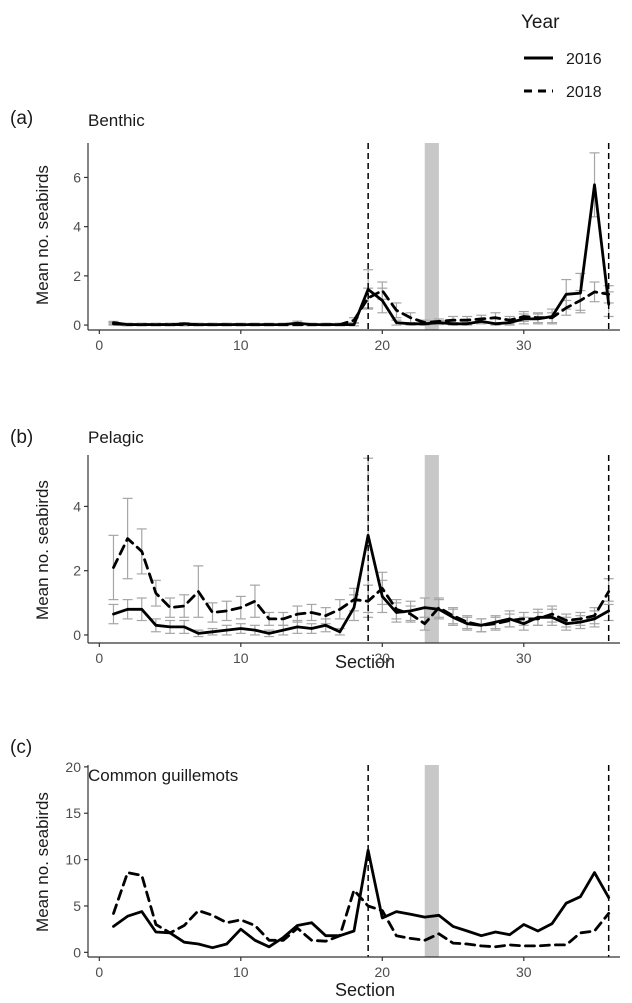  Describe the element at coordinates (73, 767) in the screenshot. I see `y-tick-label-c-20: 20` at that location.